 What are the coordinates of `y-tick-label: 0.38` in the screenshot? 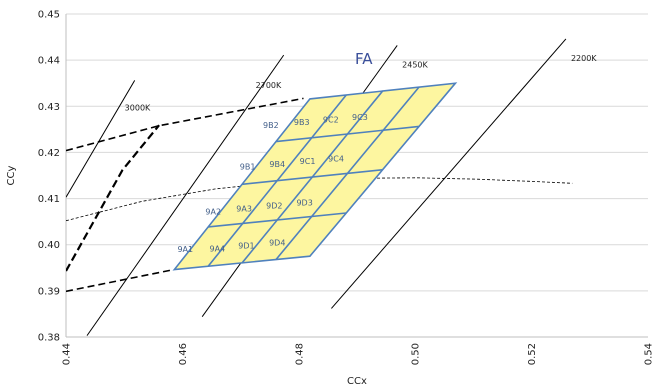 It's located at (49, 338).